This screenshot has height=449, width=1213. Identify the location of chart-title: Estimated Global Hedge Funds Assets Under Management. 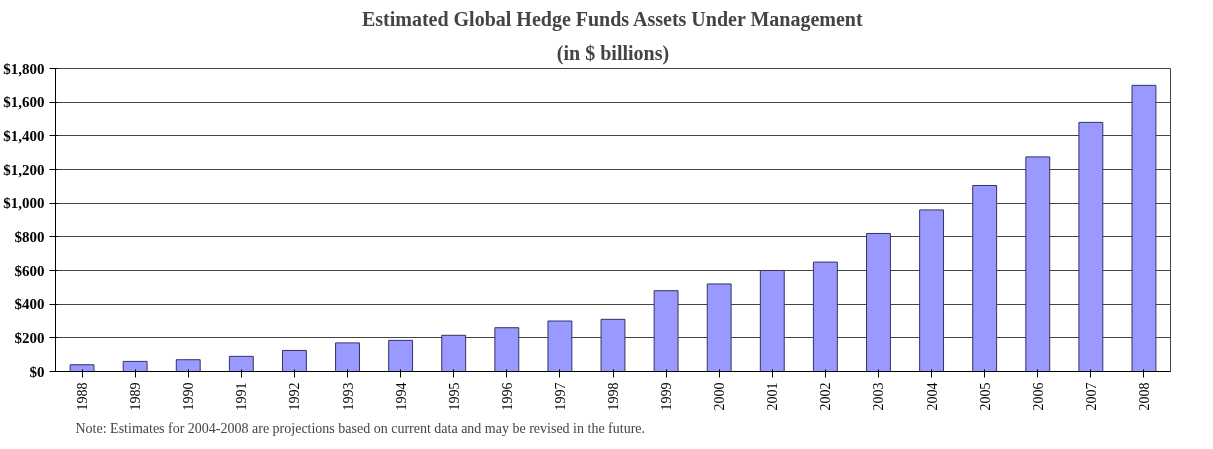
(612, 19).